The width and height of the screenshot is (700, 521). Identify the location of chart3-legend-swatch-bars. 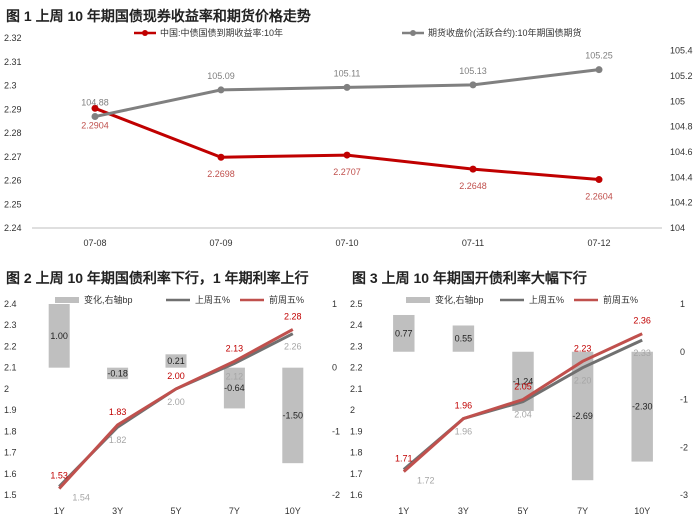
(418, 300).